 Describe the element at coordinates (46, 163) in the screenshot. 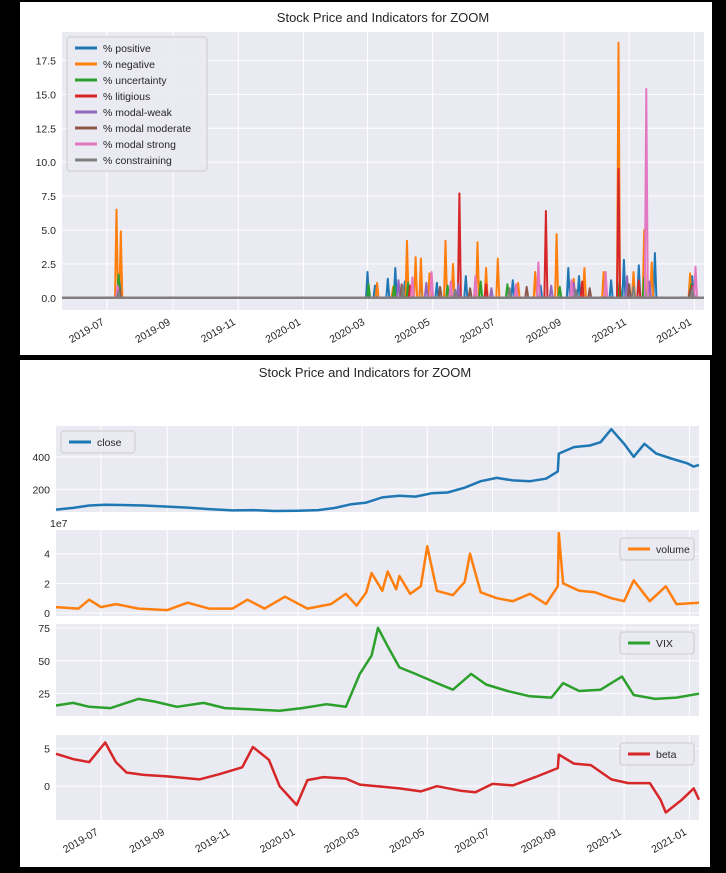

I see `y-tick-label: 10.0` at that location.